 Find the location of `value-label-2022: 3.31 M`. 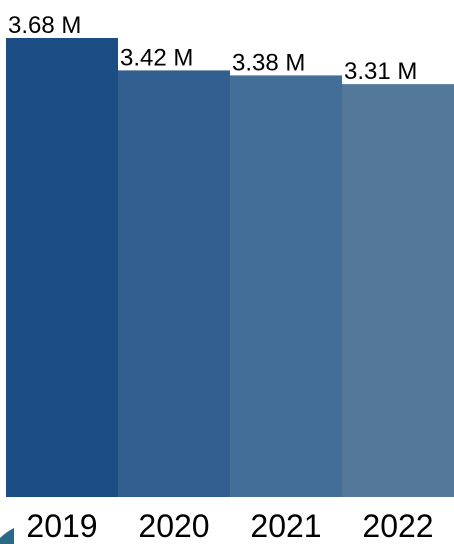

value-label-2022: 3.31 M is located at coordinates (380, 71).